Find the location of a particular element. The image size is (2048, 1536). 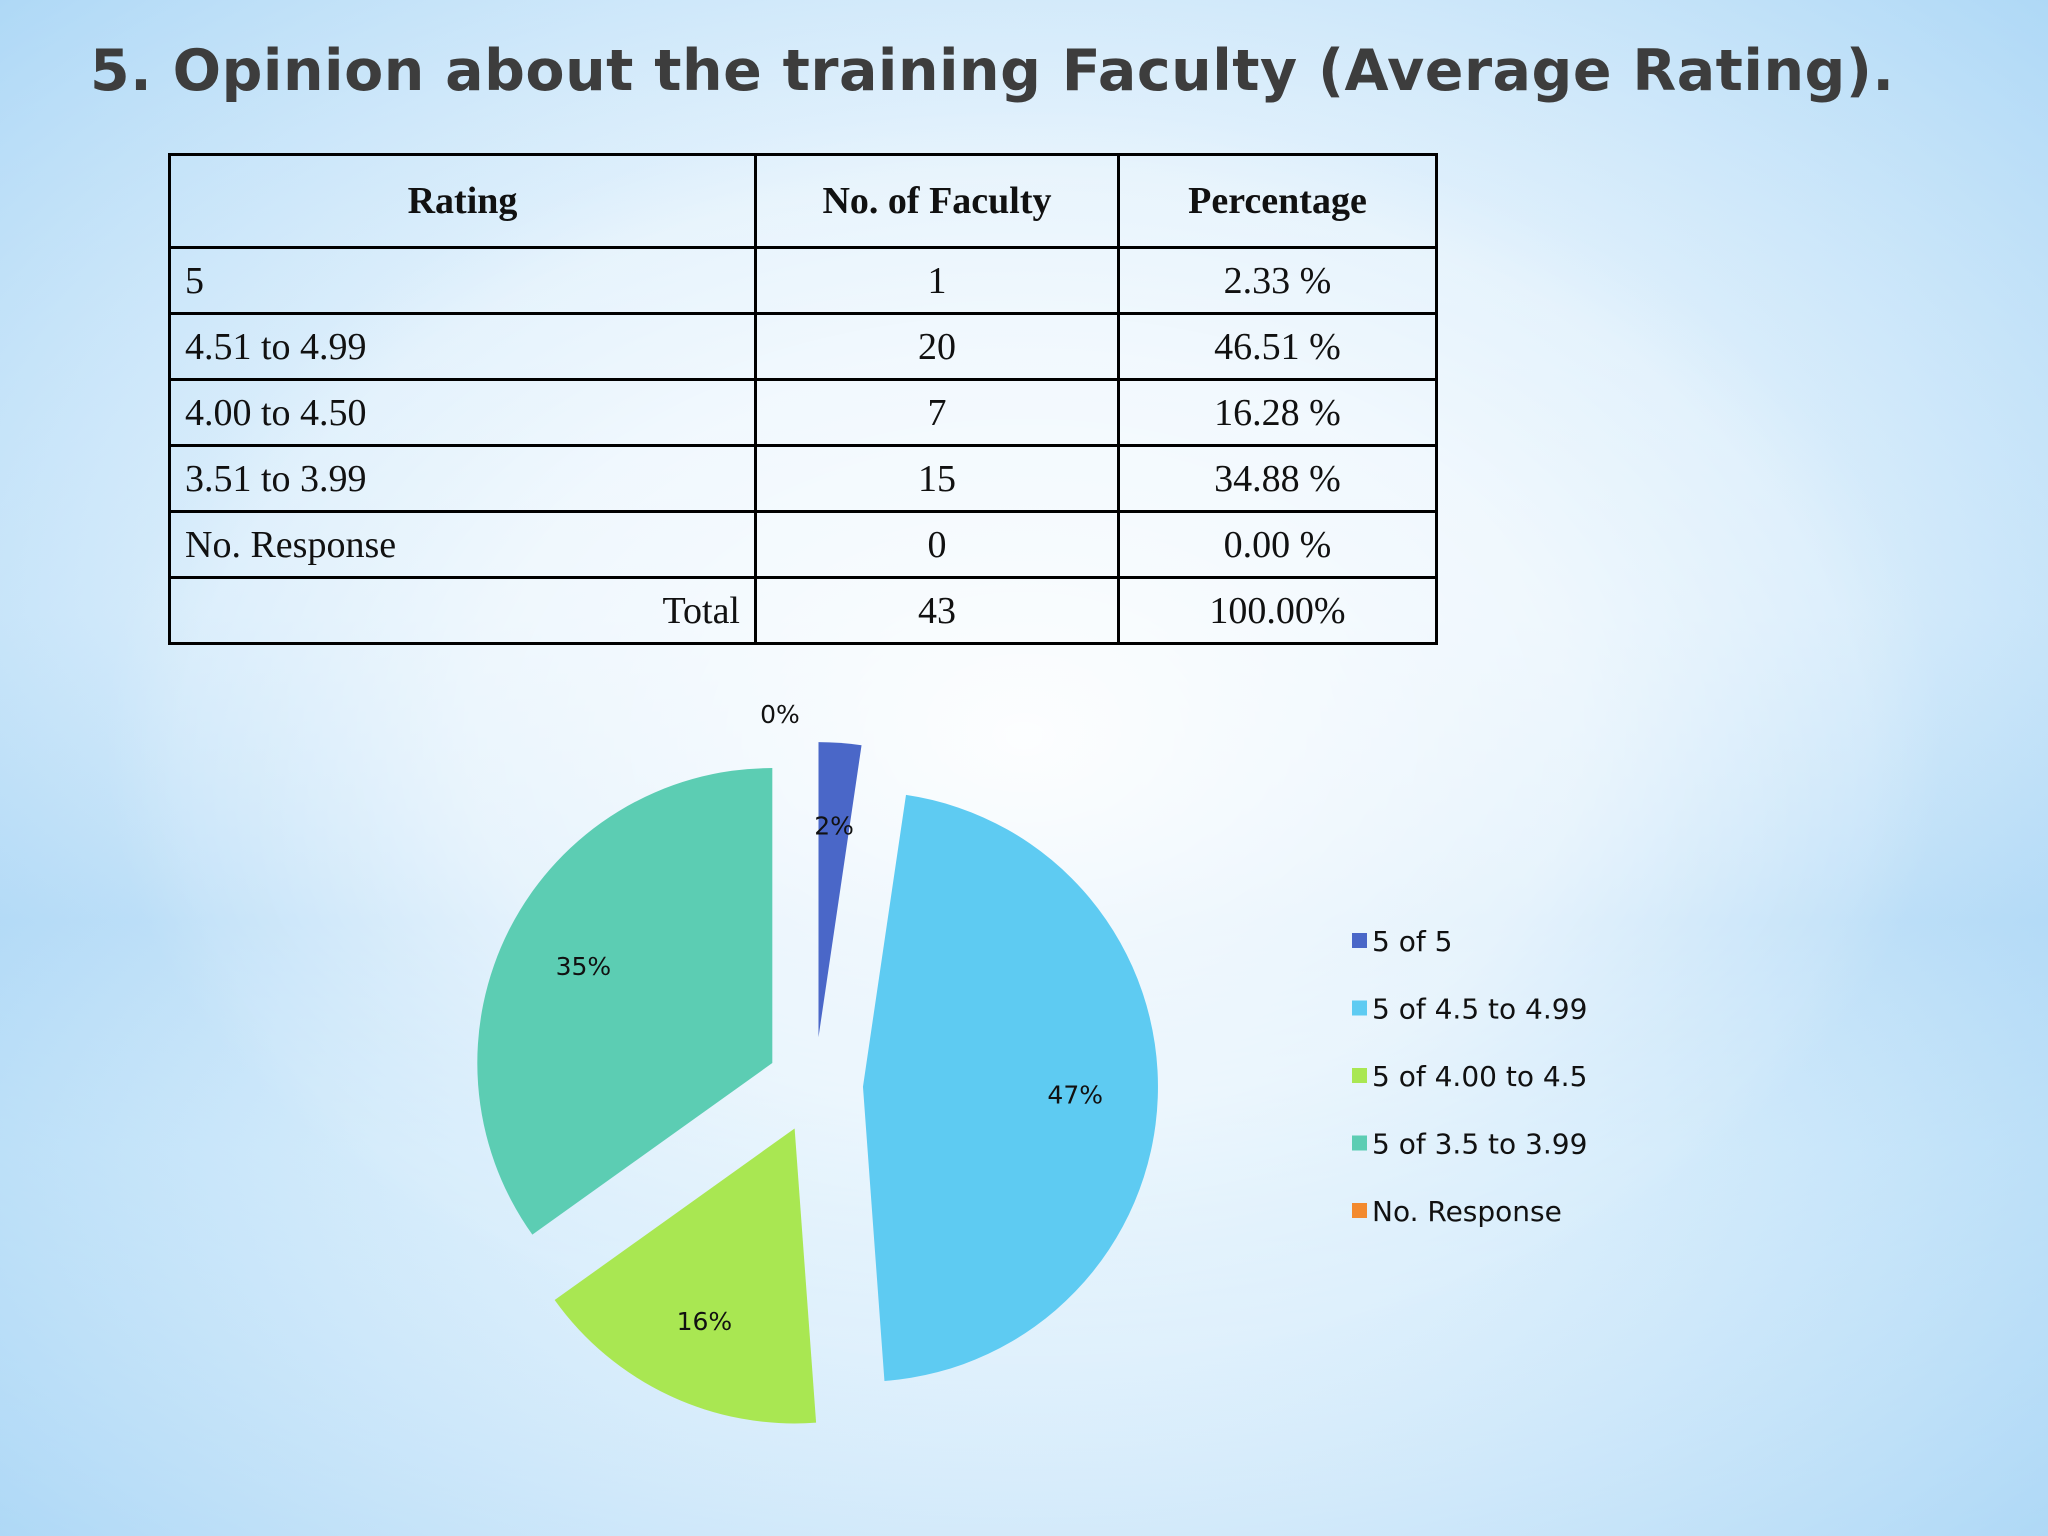

cell-percentage: 2.33 % is located at coordinates (1277, 280).